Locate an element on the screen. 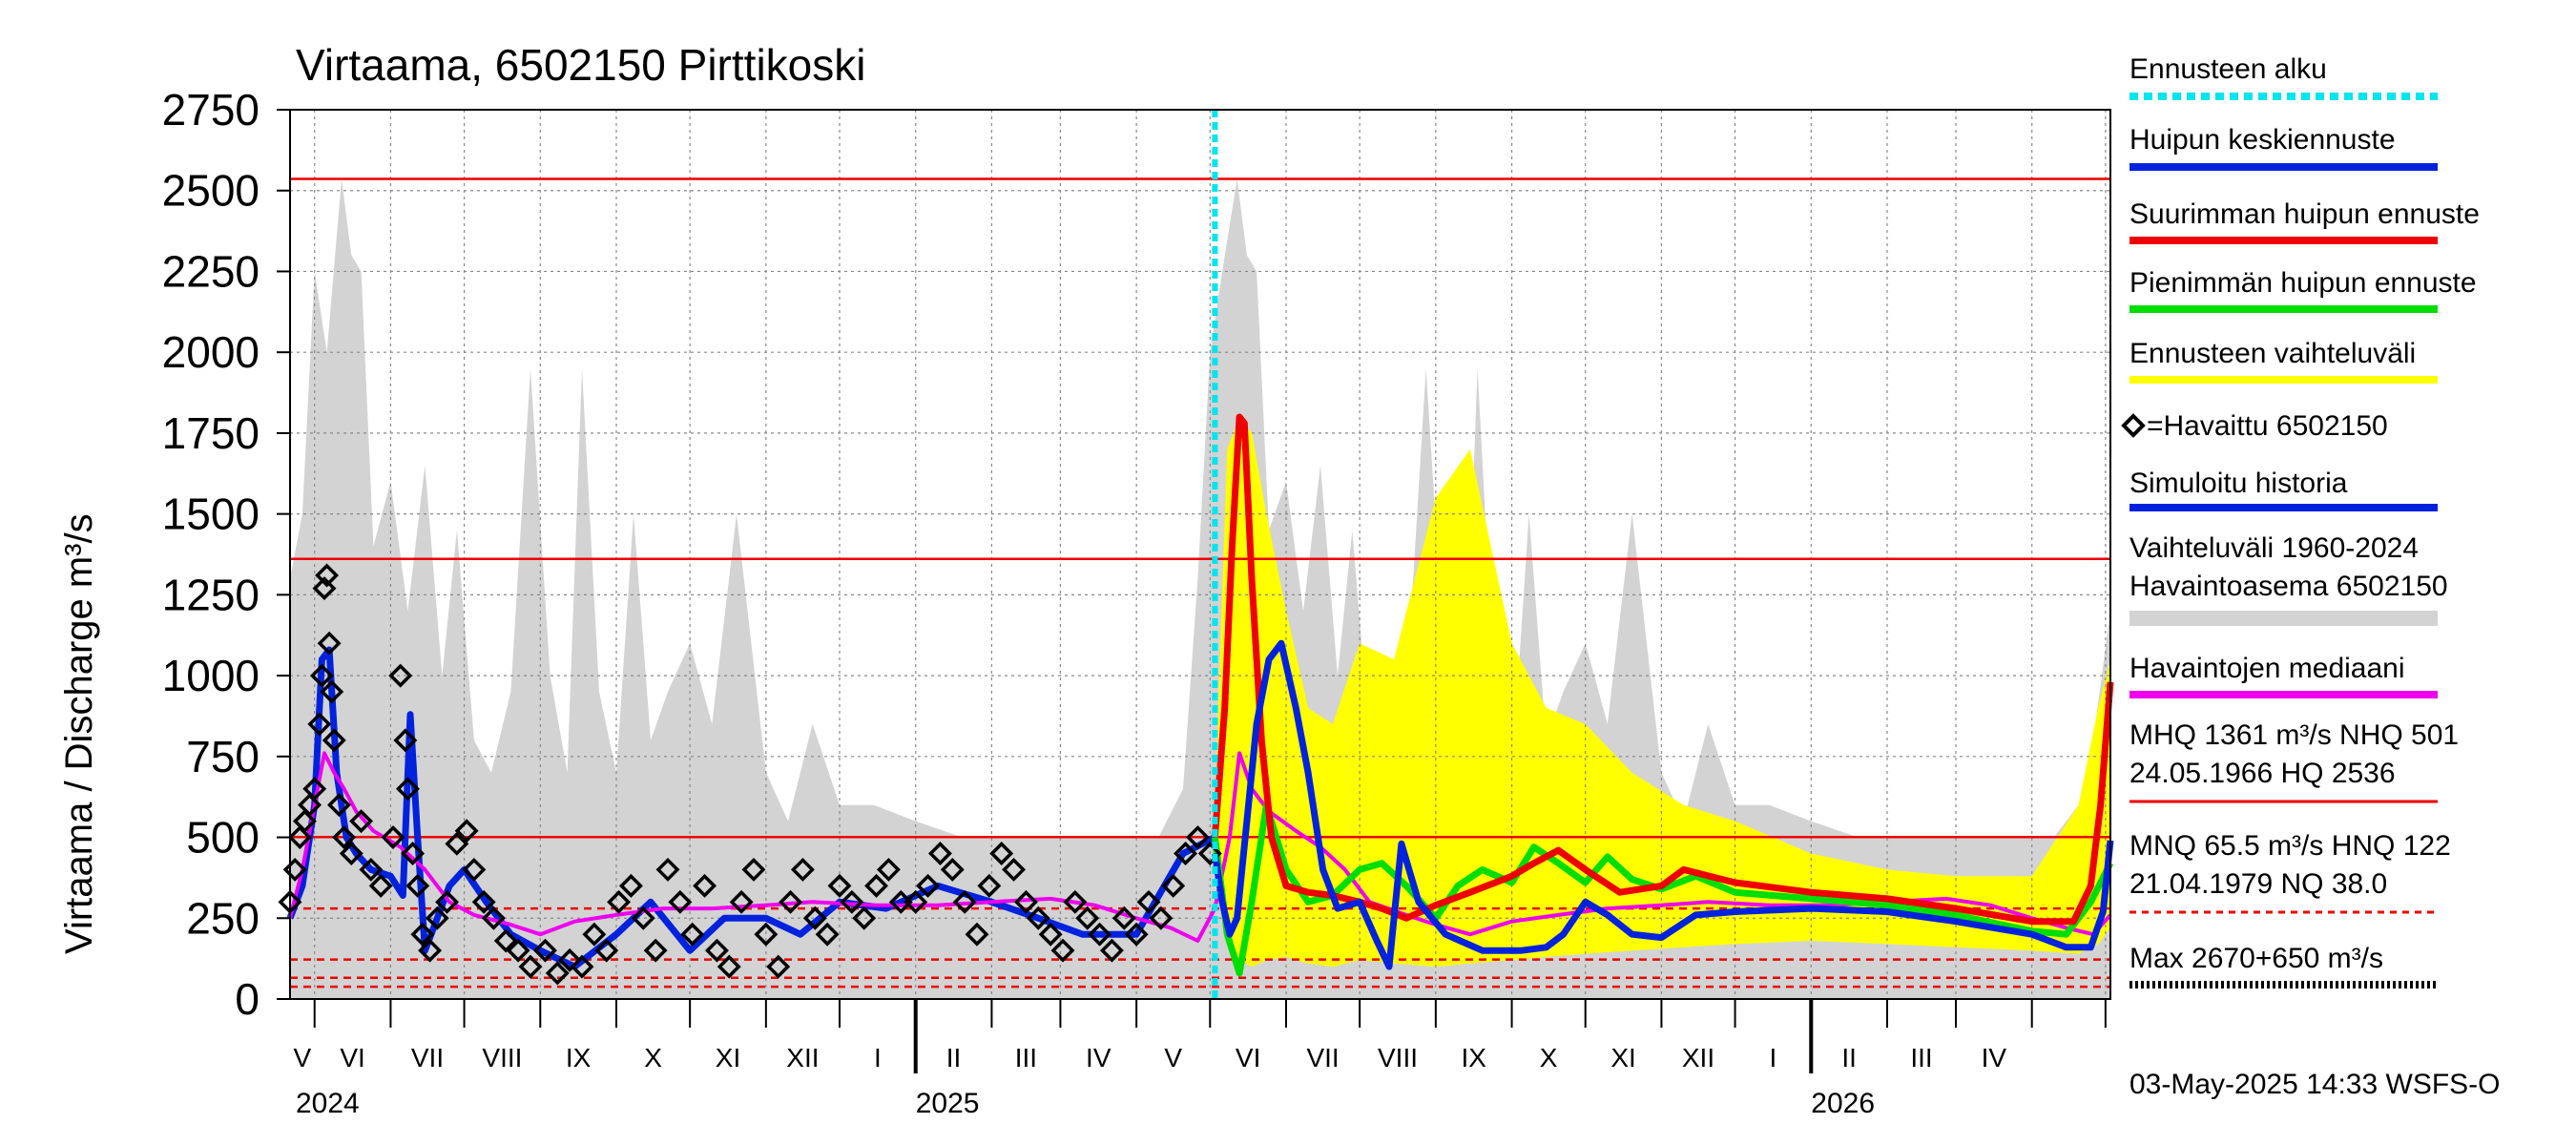 This screenshot has width=2576, height=1145. y-tick-label: 1500 is located at coordinates (211, 514).